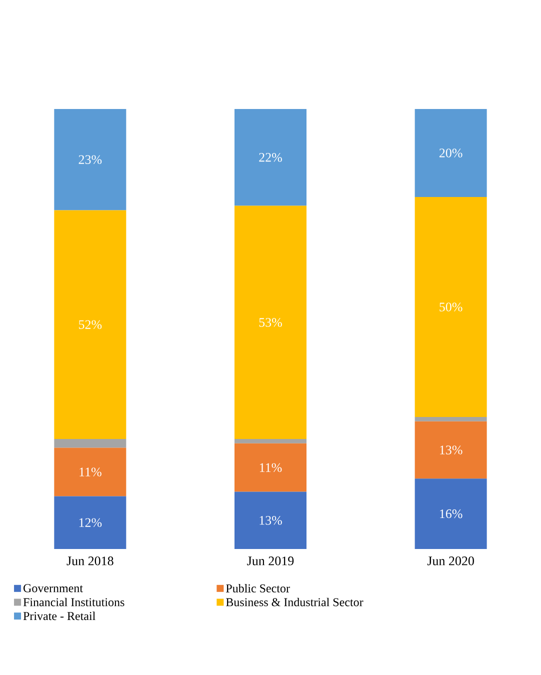 The height and width of the screenshot is (675, 541). I want to click on legend-label: Public Sector, so click(258, 588).